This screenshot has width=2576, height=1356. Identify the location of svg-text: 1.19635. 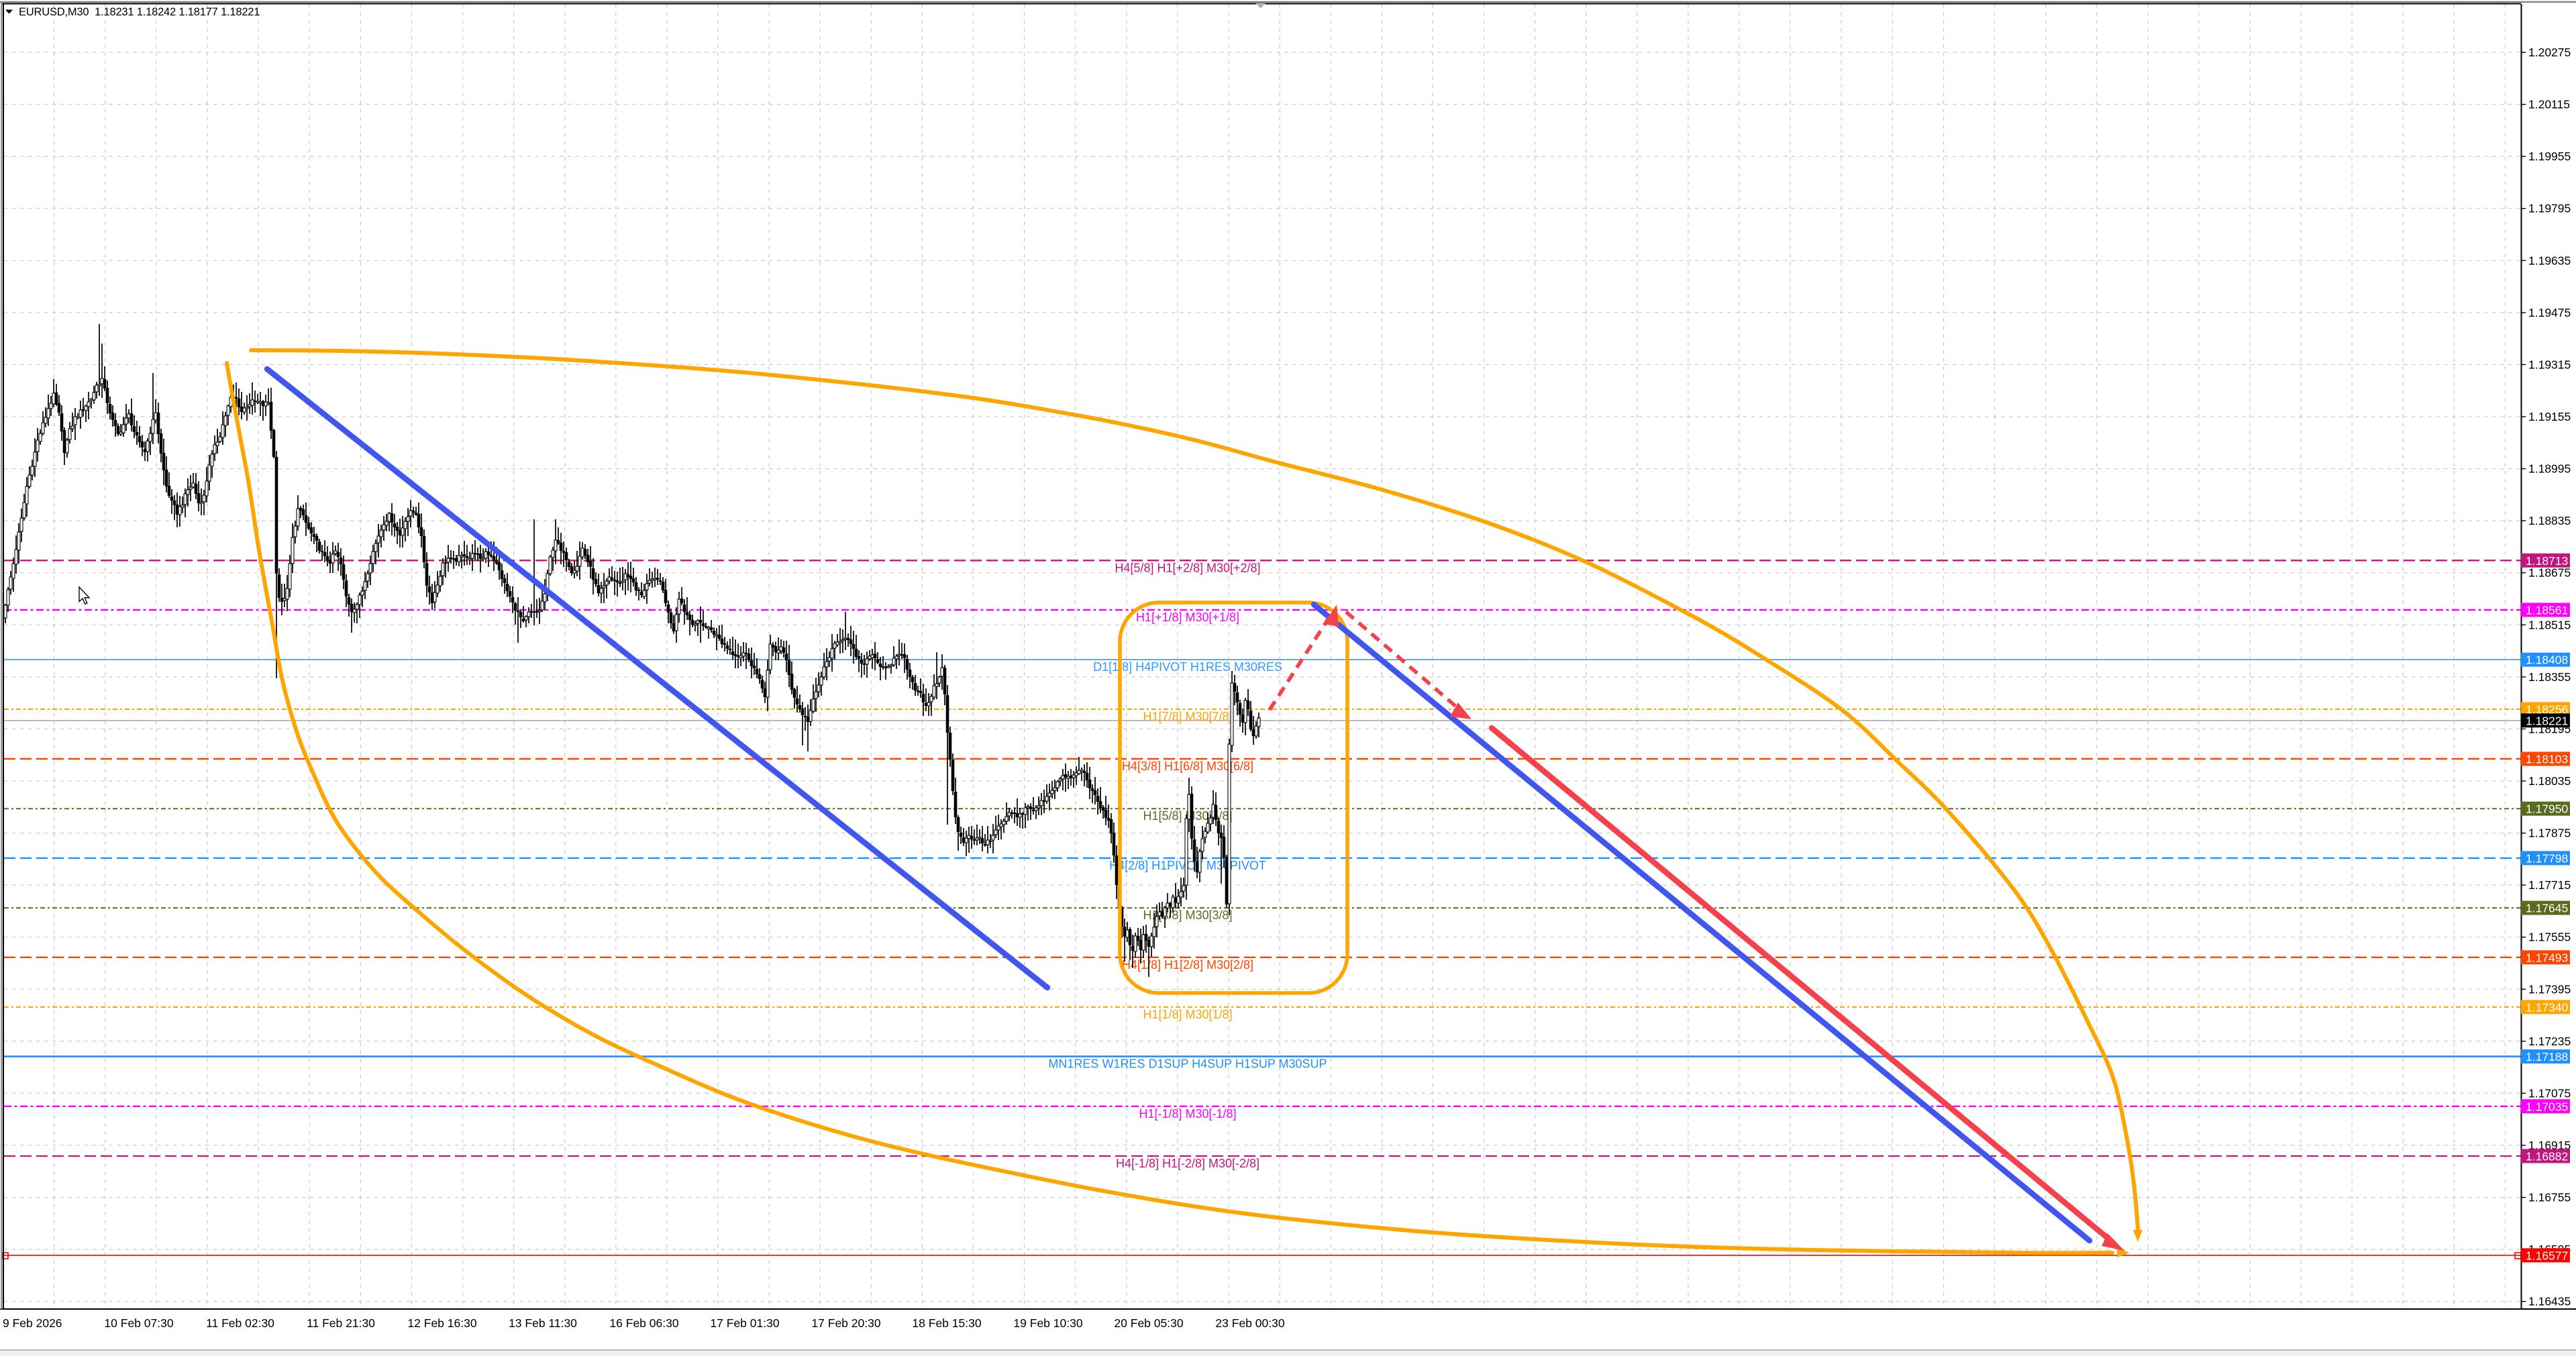
(2549, 260).